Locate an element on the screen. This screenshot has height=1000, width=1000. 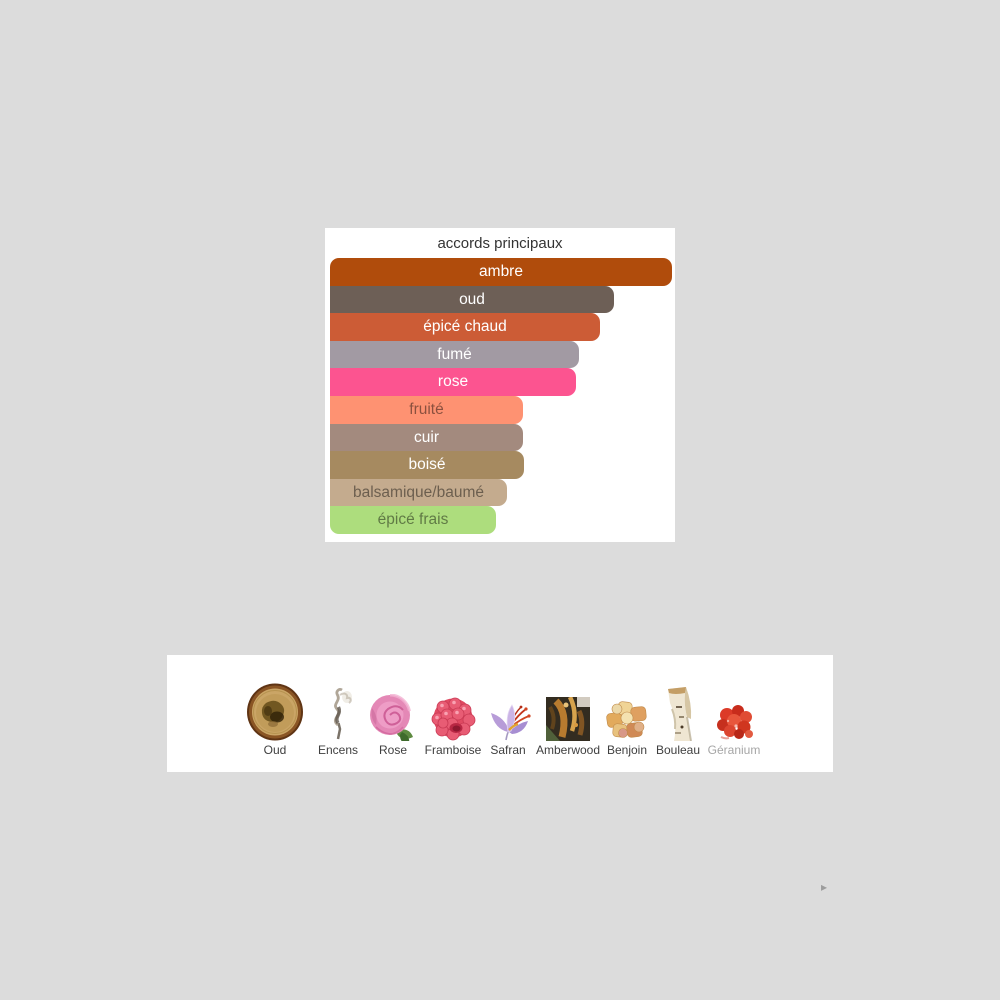
accord-bar-rose: rose is located at coordinates (453, 382).